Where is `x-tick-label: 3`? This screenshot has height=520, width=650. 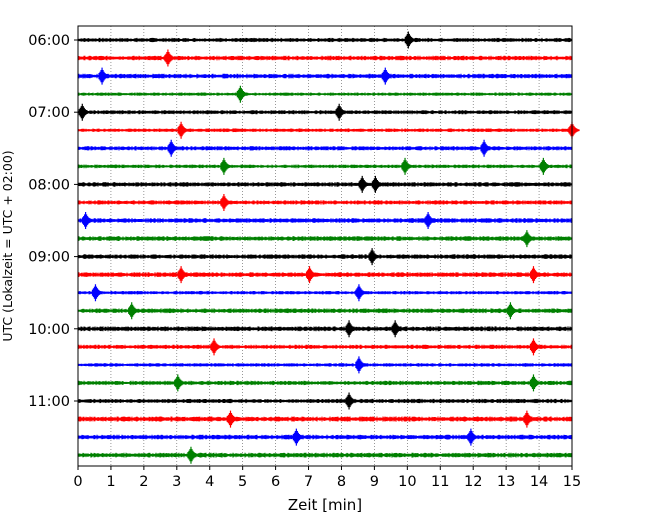 x-tick-label: 3 is located at coordinates (176, 482).